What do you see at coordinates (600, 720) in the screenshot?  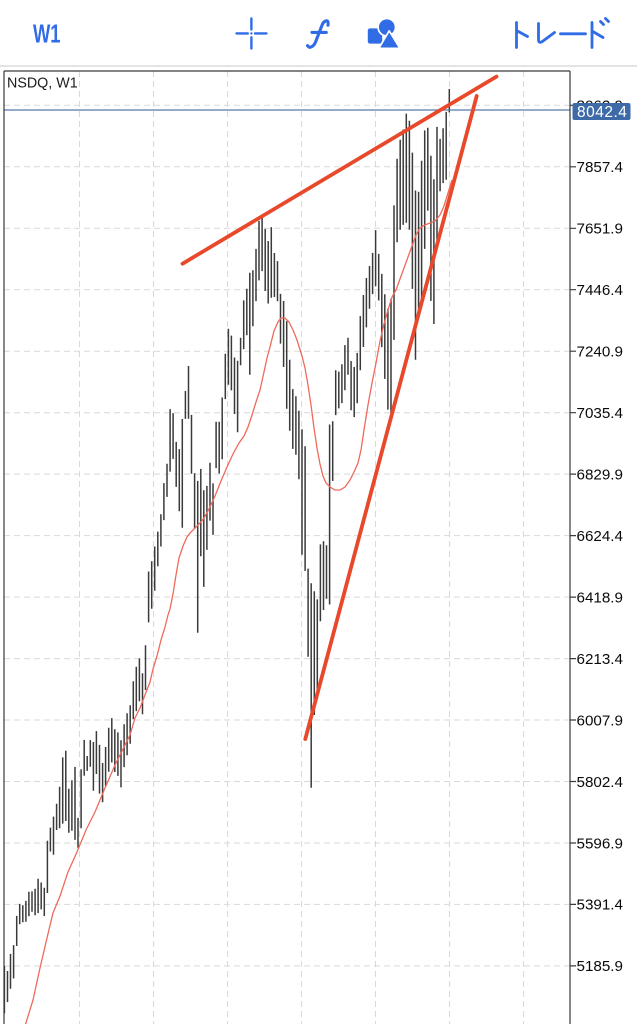 I see `svg-text: 6007.9` at bounding box center [600, 720].